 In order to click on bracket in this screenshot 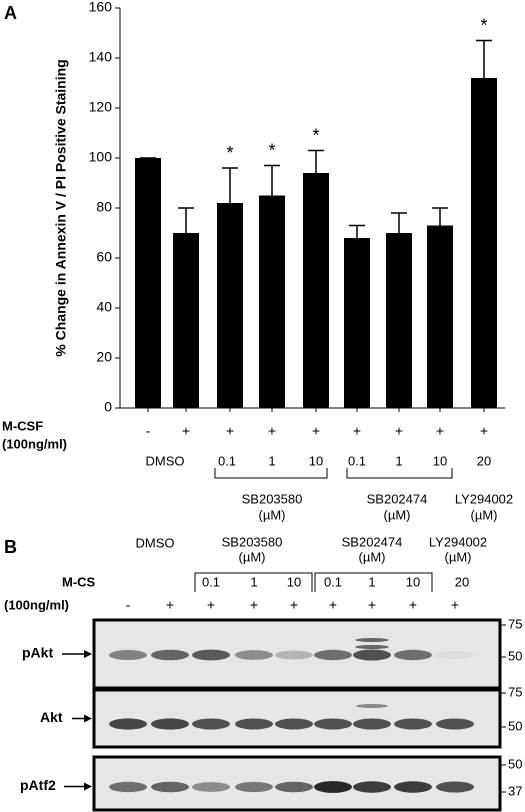, I will do `click(271, 473)`.